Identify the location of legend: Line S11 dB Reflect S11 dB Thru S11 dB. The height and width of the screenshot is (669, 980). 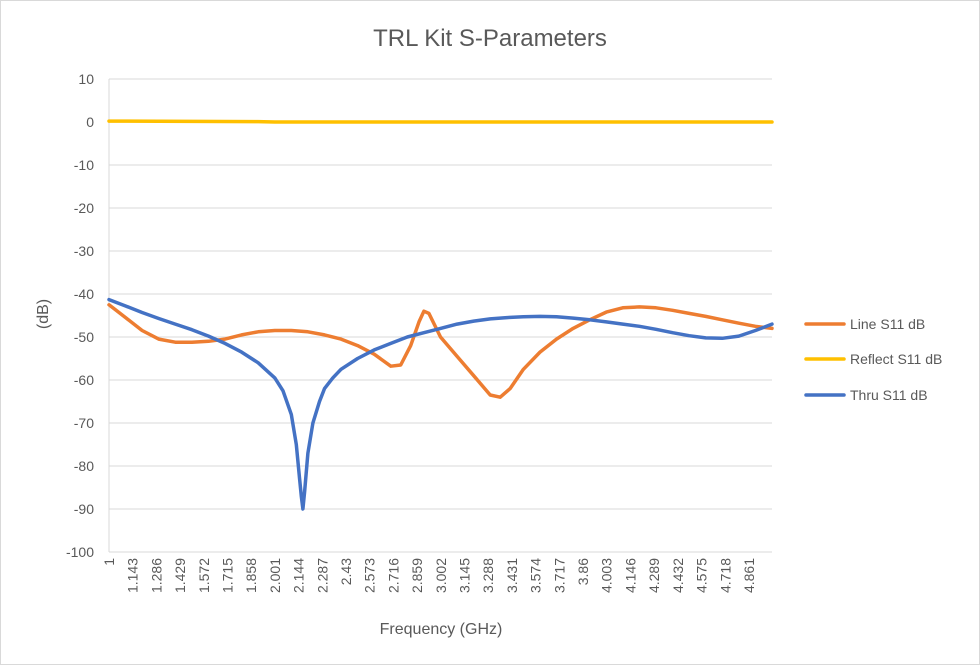
(873, 359).